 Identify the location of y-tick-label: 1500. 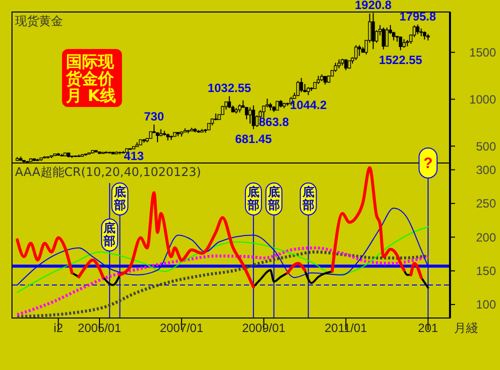
(482, 53).